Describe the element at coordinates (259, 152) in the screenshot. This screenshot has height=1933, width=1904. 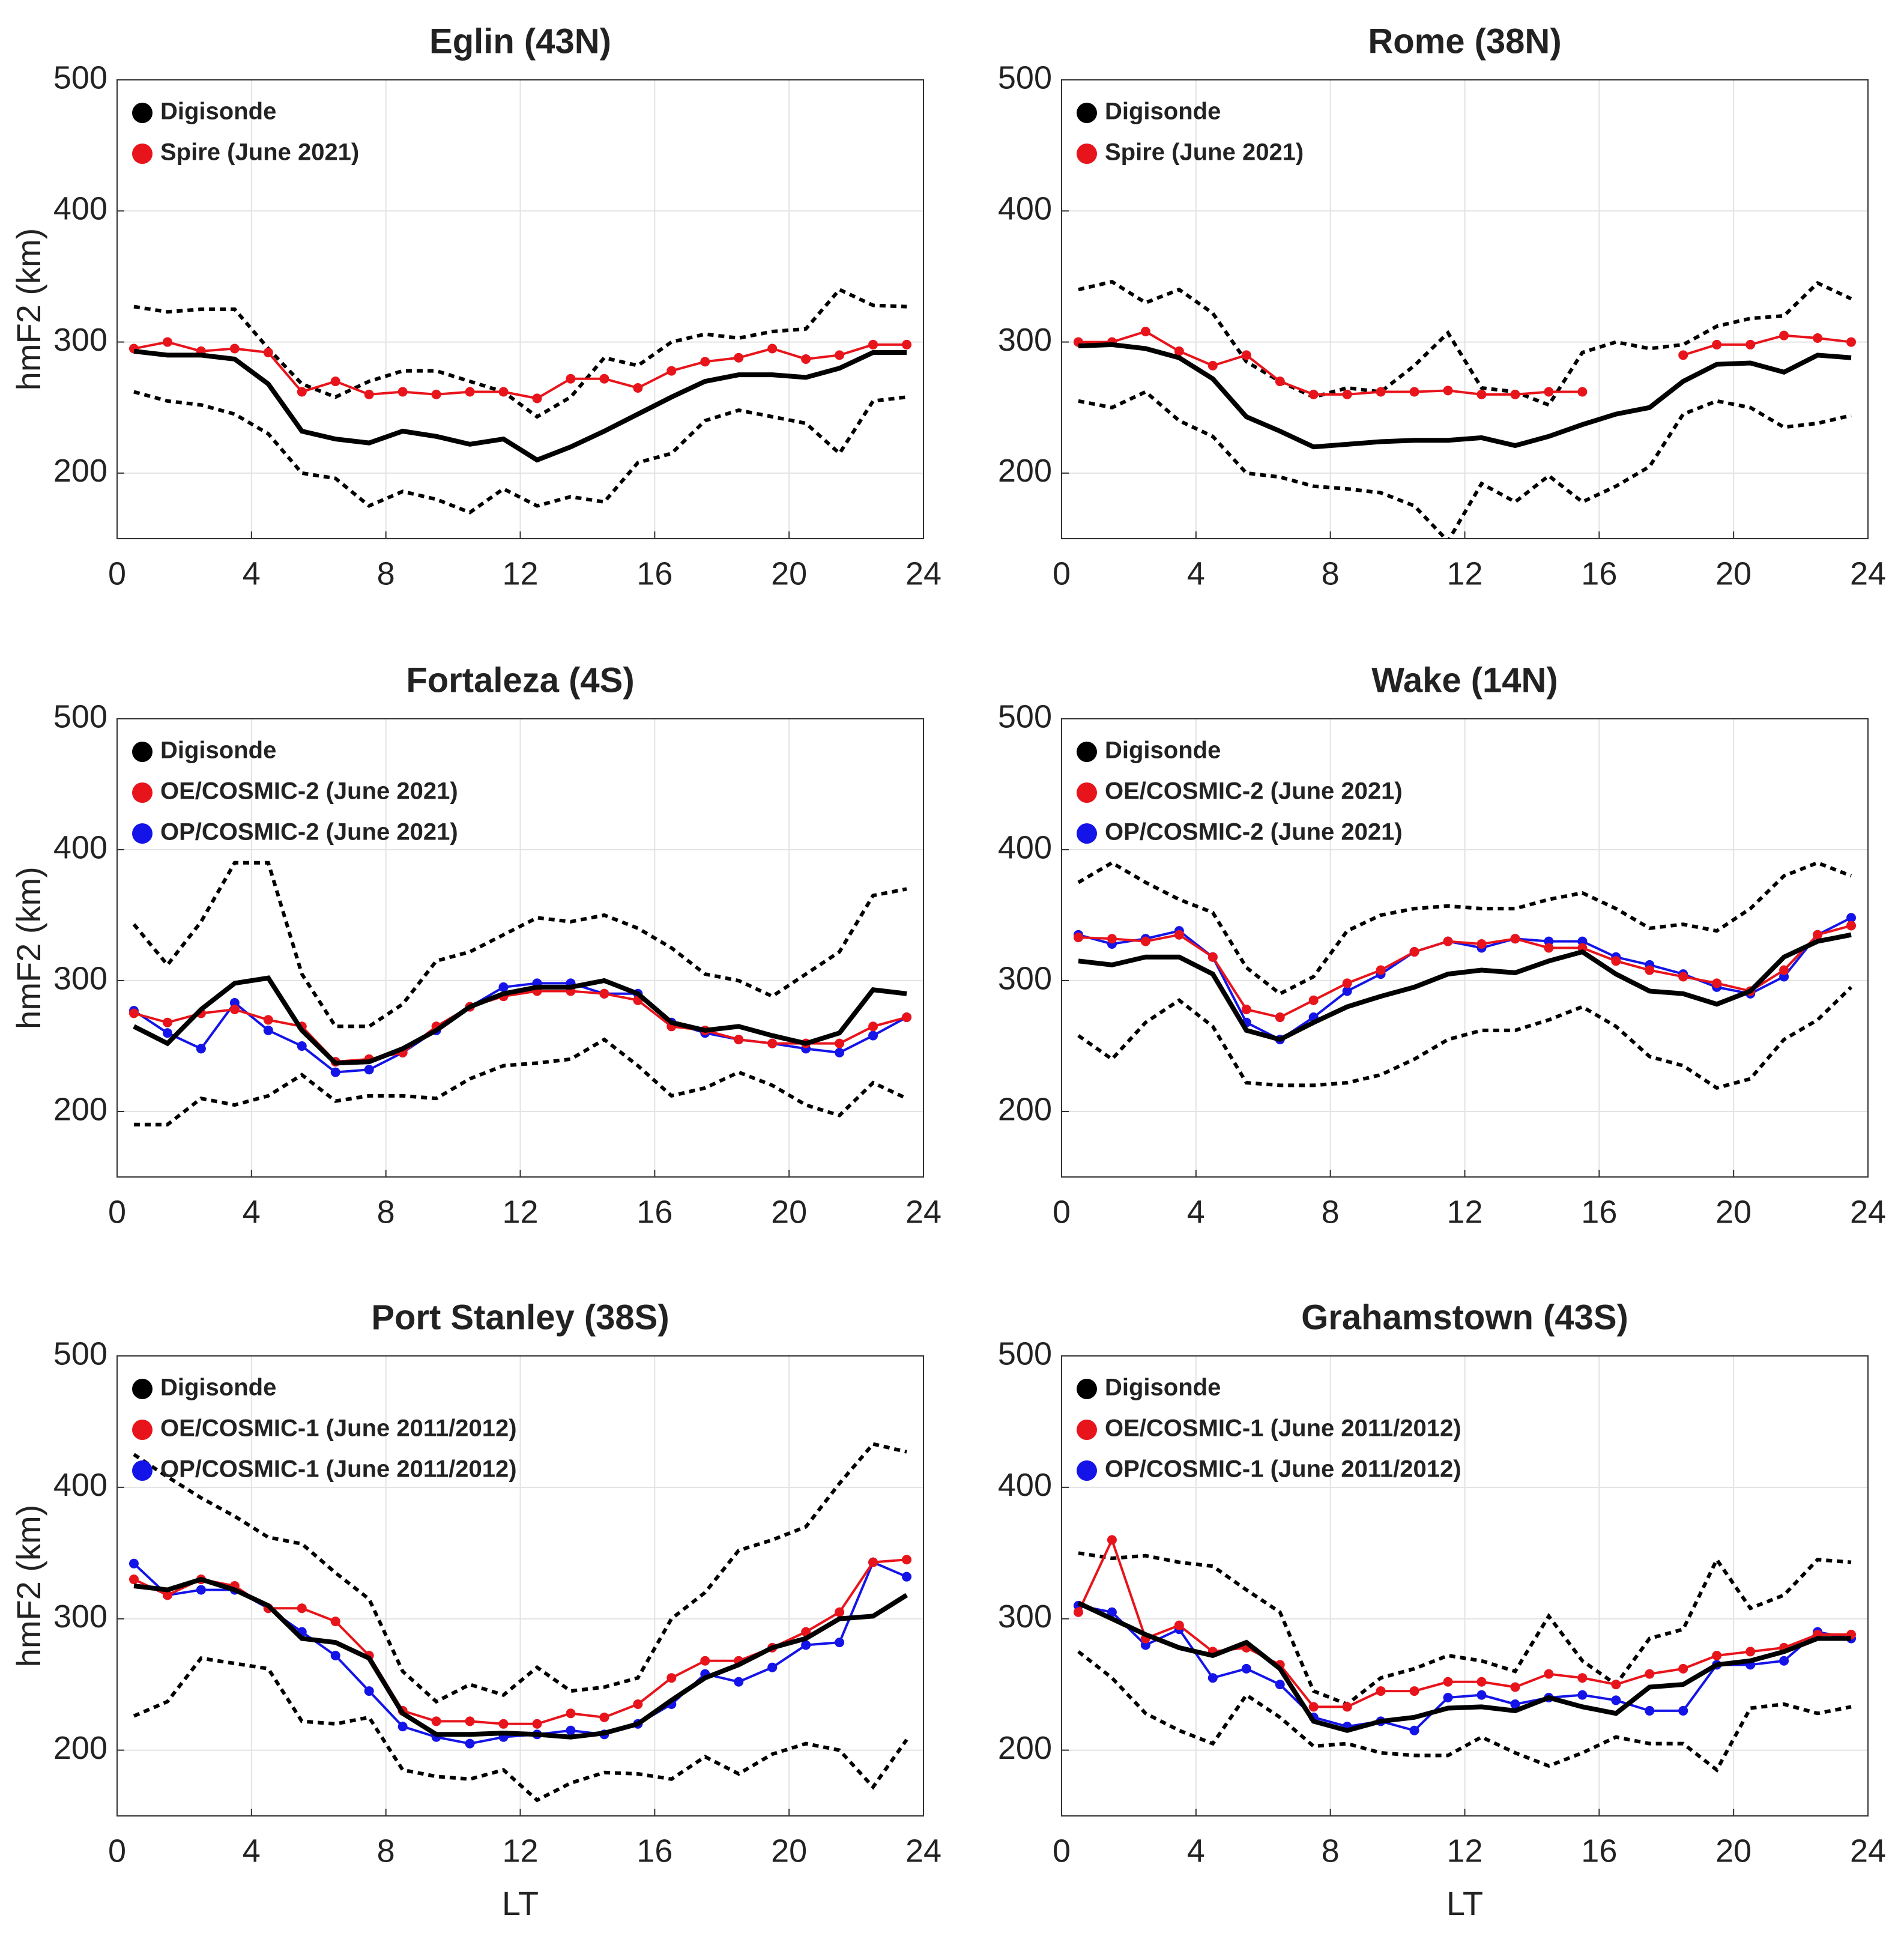
I see `legend-label: Spire (June 2021)` at that location.